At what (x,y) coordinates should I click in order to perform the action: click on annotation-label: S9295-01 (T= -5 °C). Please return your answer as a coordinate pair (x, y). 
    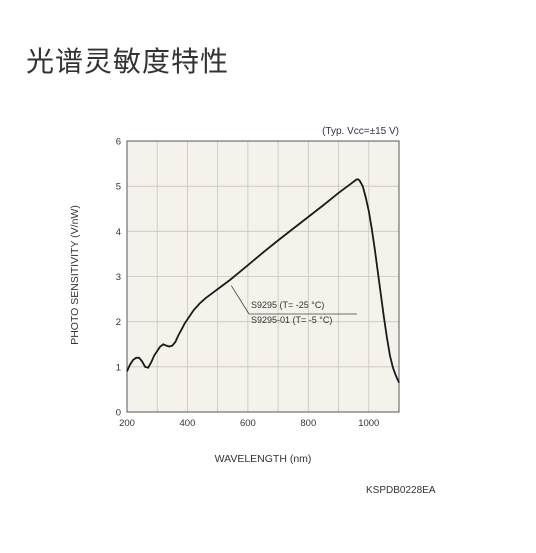
    Looking at the image, I should click on (291, 320).